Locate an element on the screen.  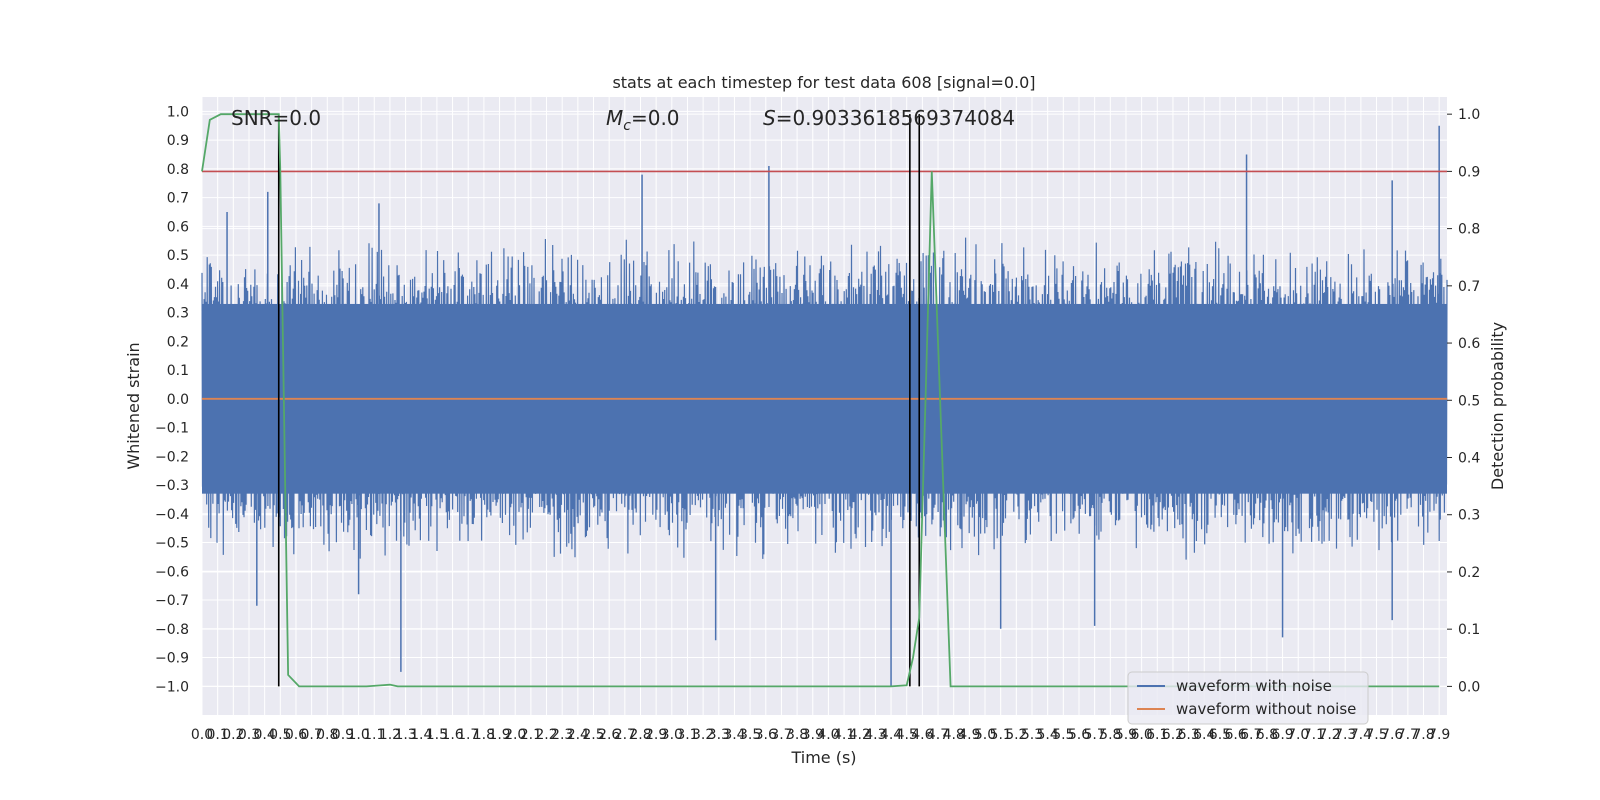
y-tick-label: −0.5 is located at coordinates (172, 544).